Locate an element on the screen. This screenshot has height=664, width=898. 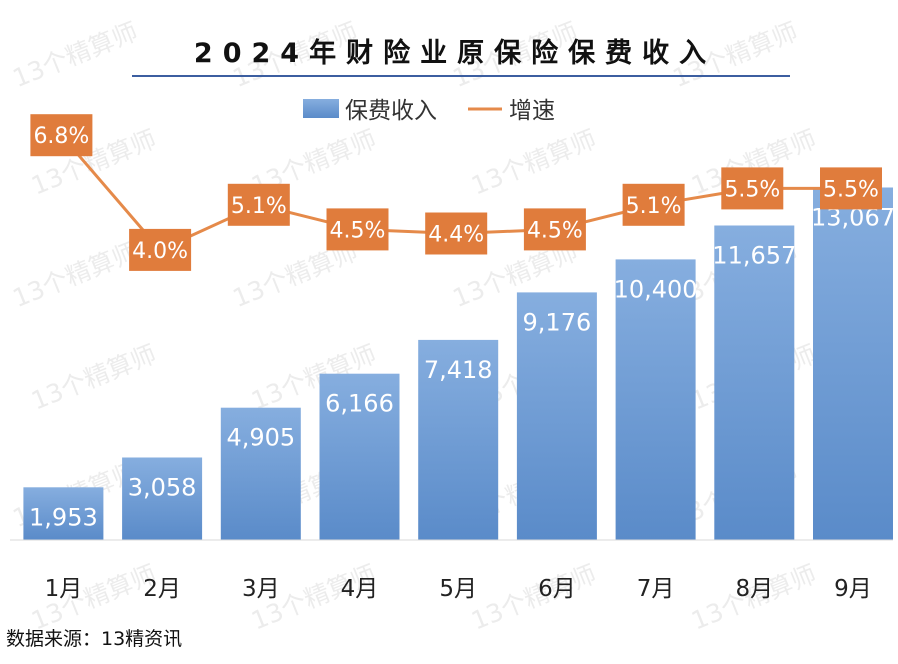
source-note: 数据来源：13精资讯 is located at coordinates (94, 639).